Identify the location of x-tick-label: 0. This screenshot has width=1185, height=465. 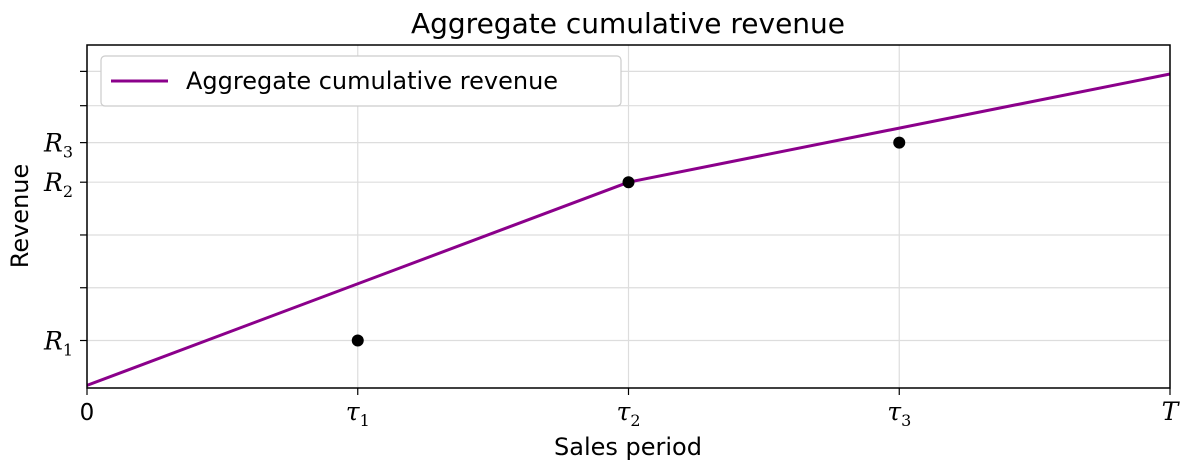
(87, 413).